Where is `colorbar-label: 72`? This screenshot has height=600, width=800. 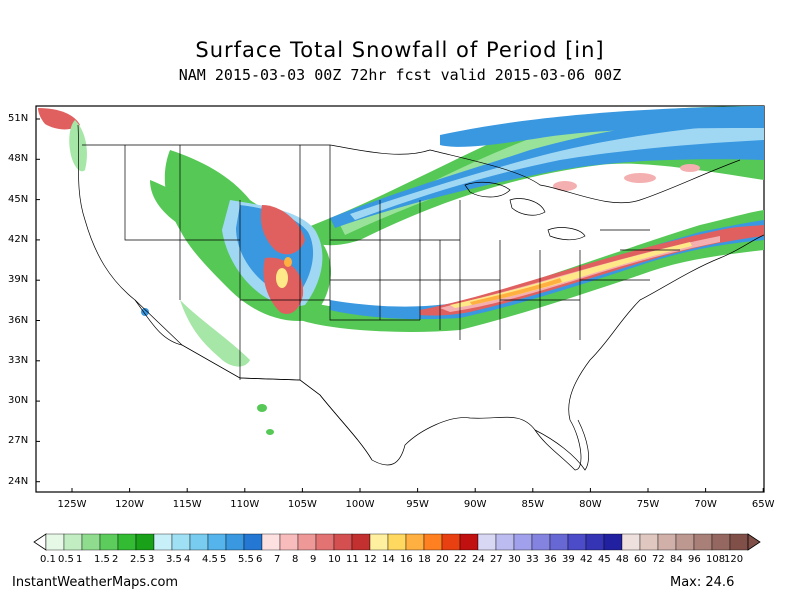
colorbar-label: 72 is located at coordinates (658, 559).